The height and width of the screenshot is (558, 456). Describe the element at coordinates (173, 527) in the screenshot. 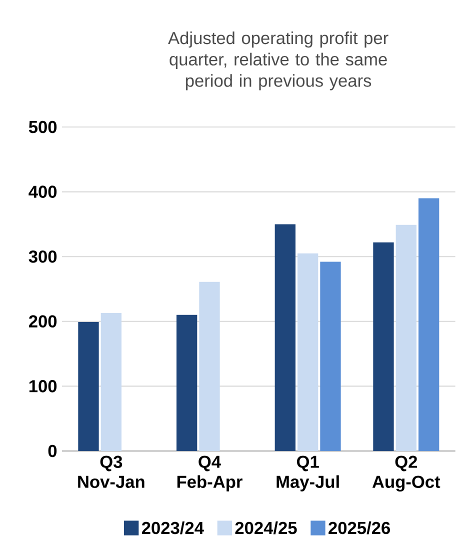

I see `legend-label: 2023/24` at that location.